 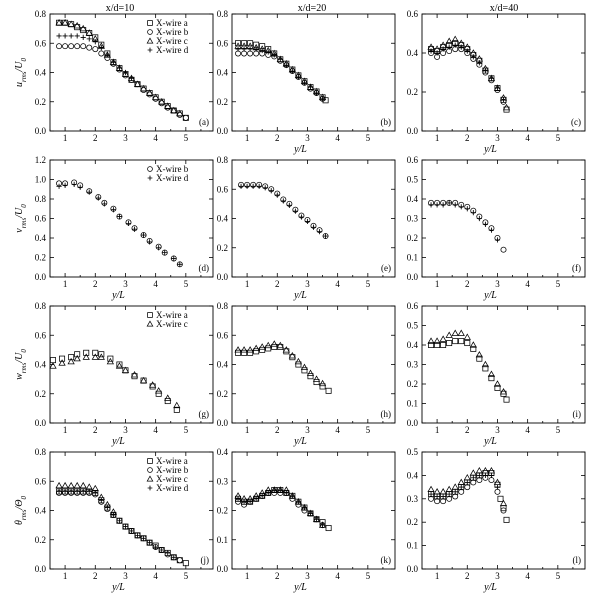 I want to click on panel-label: (k), so click(x=386, y=560).